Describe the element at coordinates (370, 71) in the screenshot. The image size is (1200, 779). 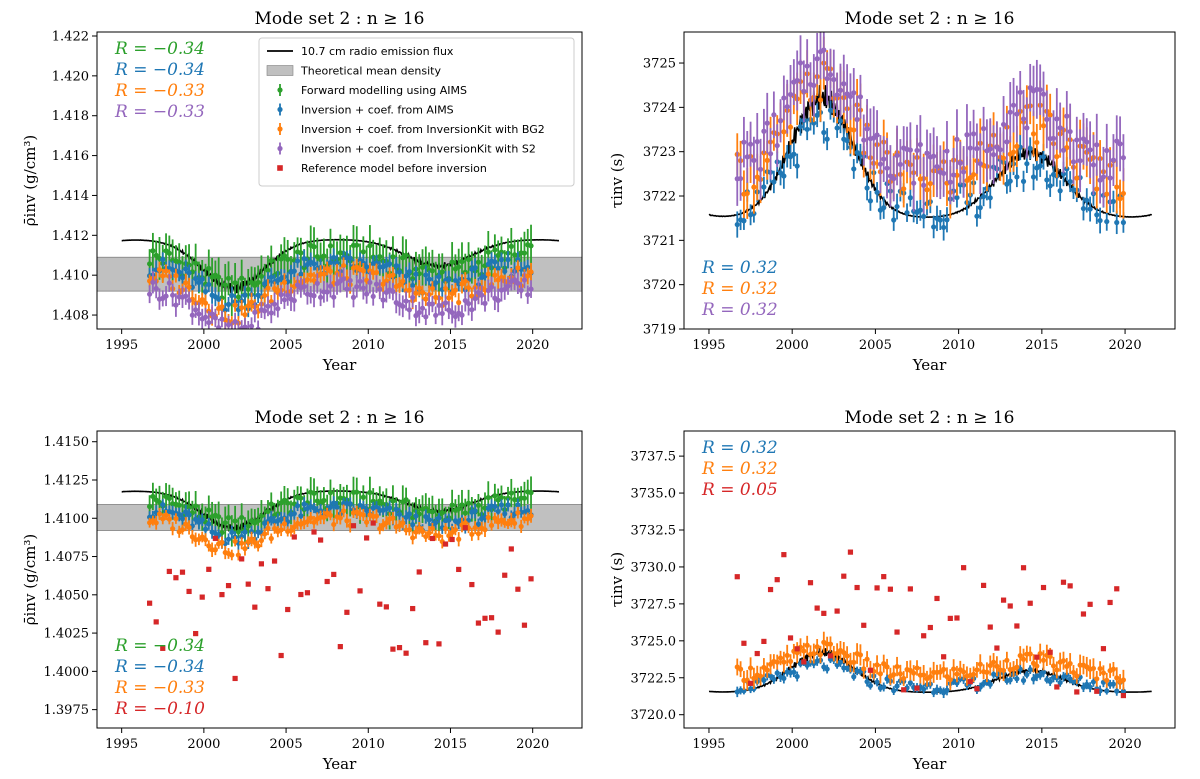
I see `legend-label: Theoretical mean density` at that location.